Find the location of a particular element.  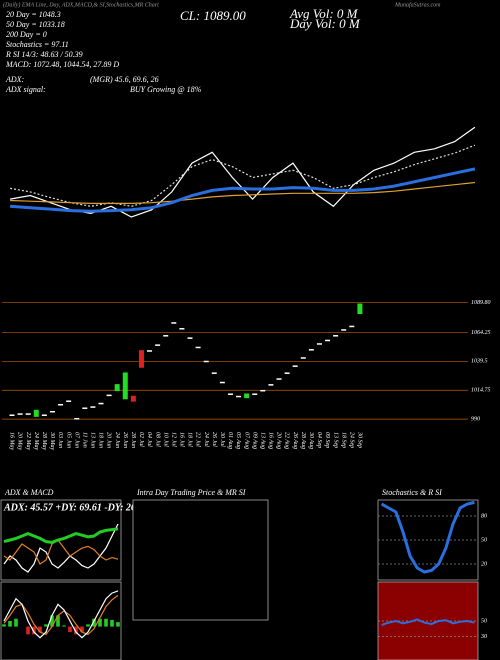

x-tick-label: 16 May is located at coordinates (12, 441).